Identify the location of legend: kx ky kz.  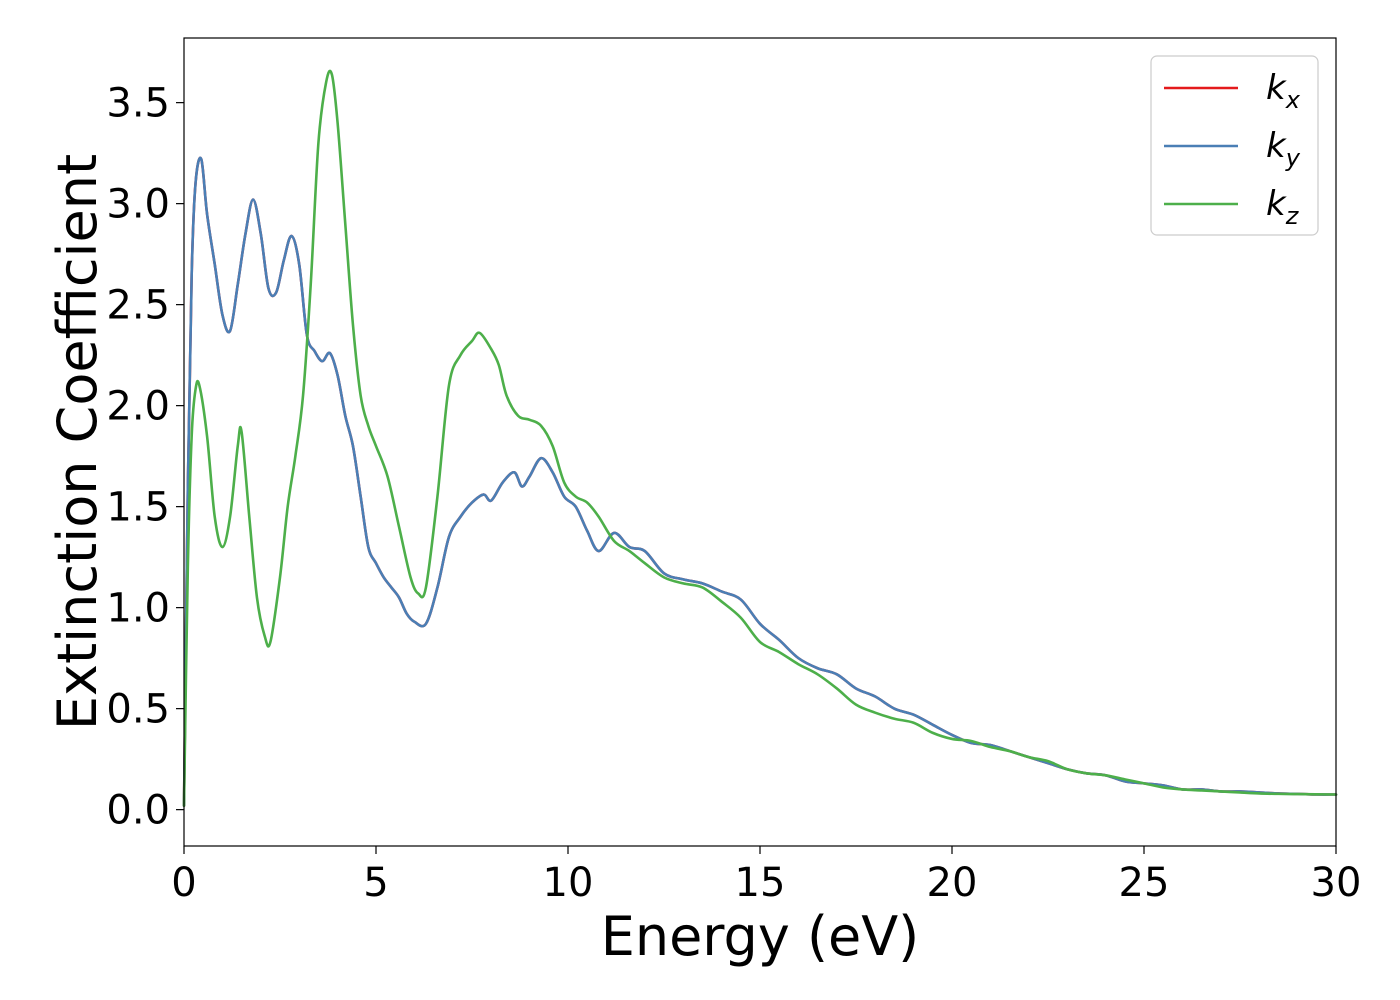
(1234, 145).